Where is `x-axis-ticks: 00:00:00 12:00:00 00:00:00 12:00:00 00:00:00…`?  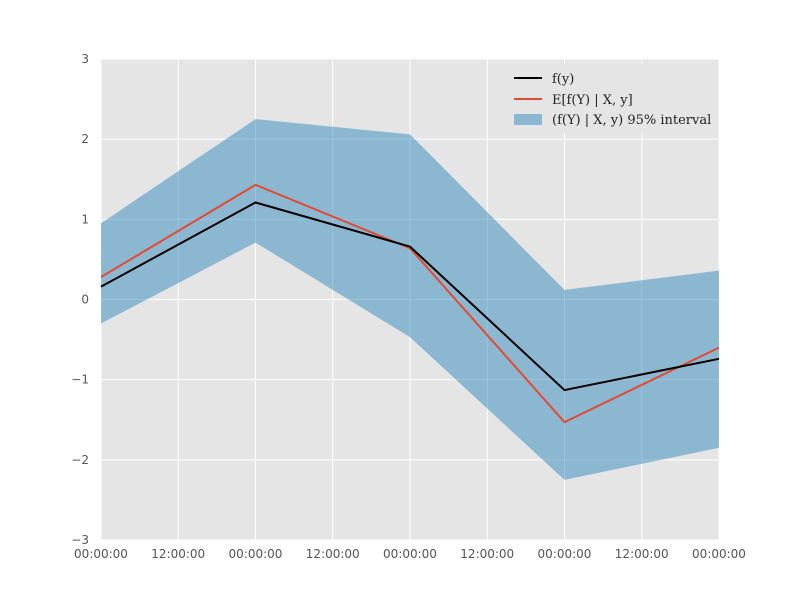 x-axis-ticks: 00:00:00 12:00:00 00:00:00 12:00:00 00:00:00… is located at coordinates (410, 554).